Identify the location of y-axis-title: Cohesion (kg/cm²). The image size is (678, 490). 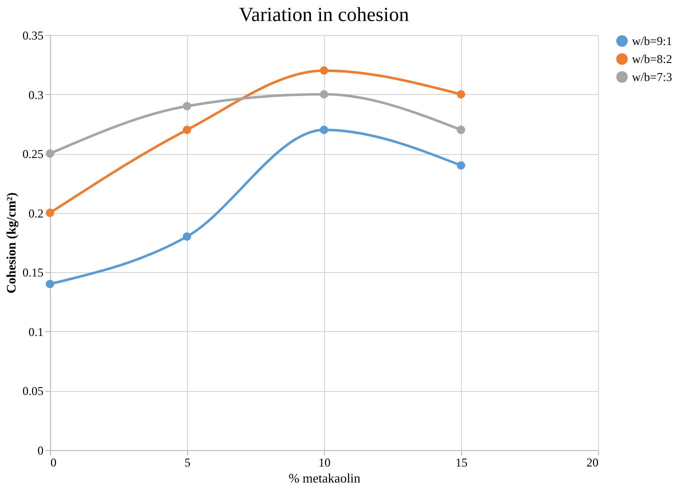
(11, 243).